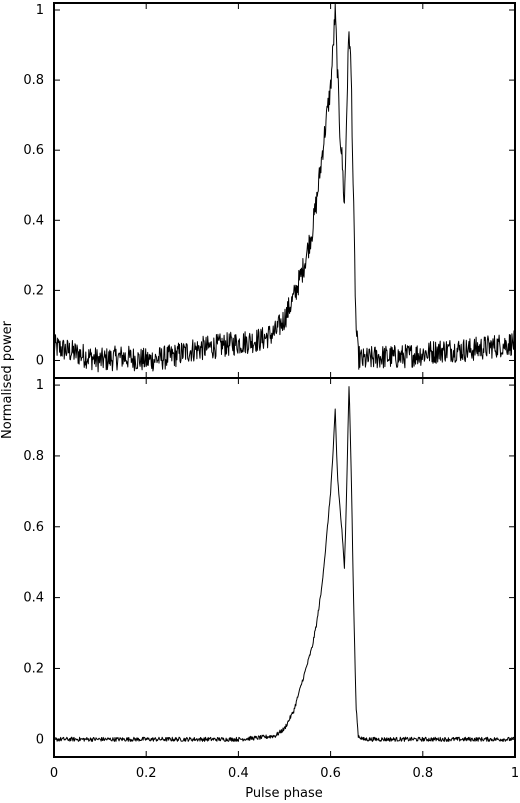  I want to click on y-axis-label: Normalised power, so click(7, 379).